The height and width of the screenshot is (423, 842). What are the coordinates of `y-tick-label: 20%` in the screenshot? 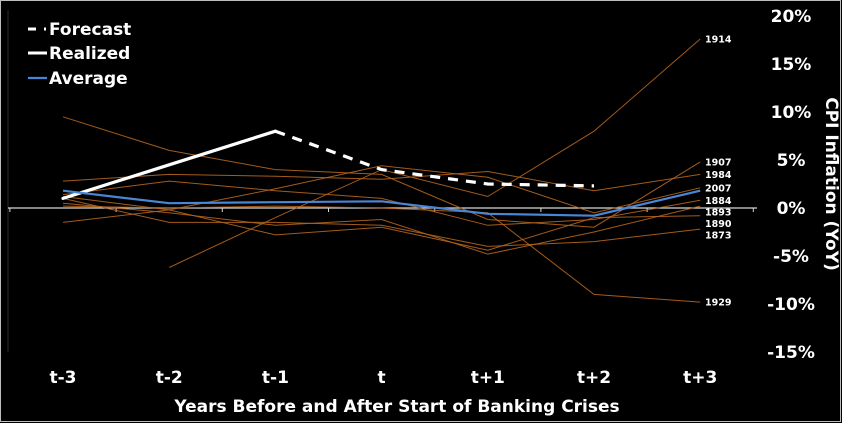 It's located at (791, 17).